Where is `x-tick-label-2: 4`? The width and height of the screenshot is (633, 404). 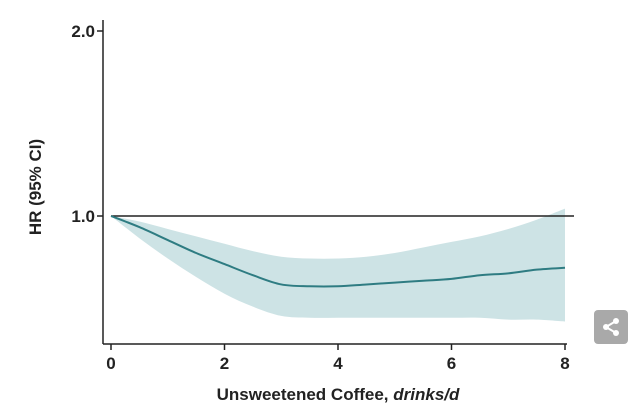 x-tick-label-2: 4 is located at coordinates (338, 363).